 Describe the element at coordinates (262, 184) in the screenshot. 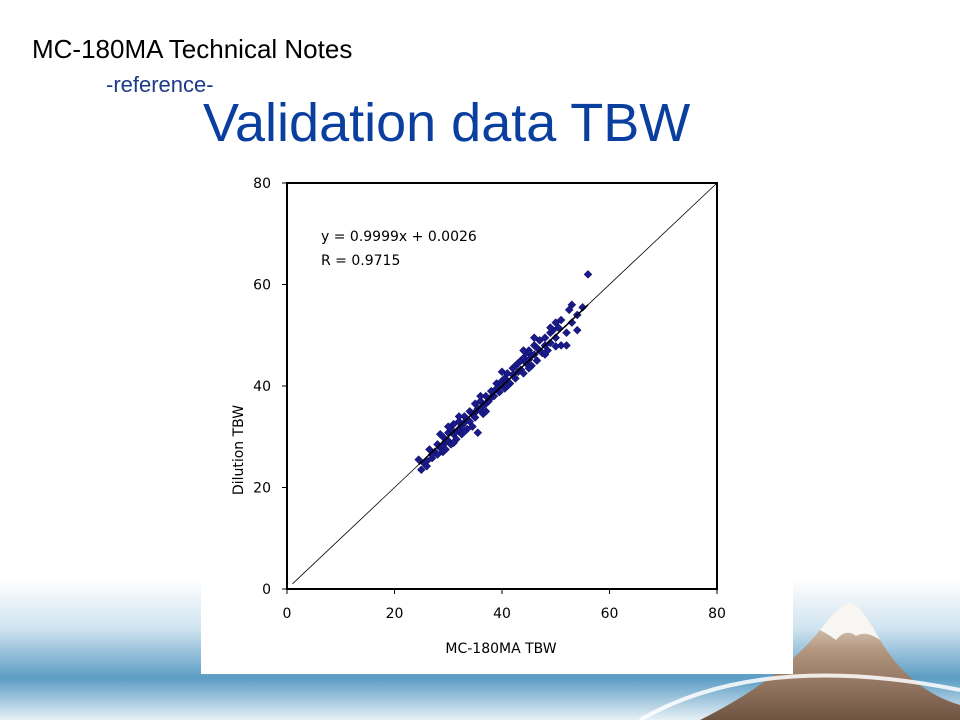

I see `y-tick-label: 80` at that location.